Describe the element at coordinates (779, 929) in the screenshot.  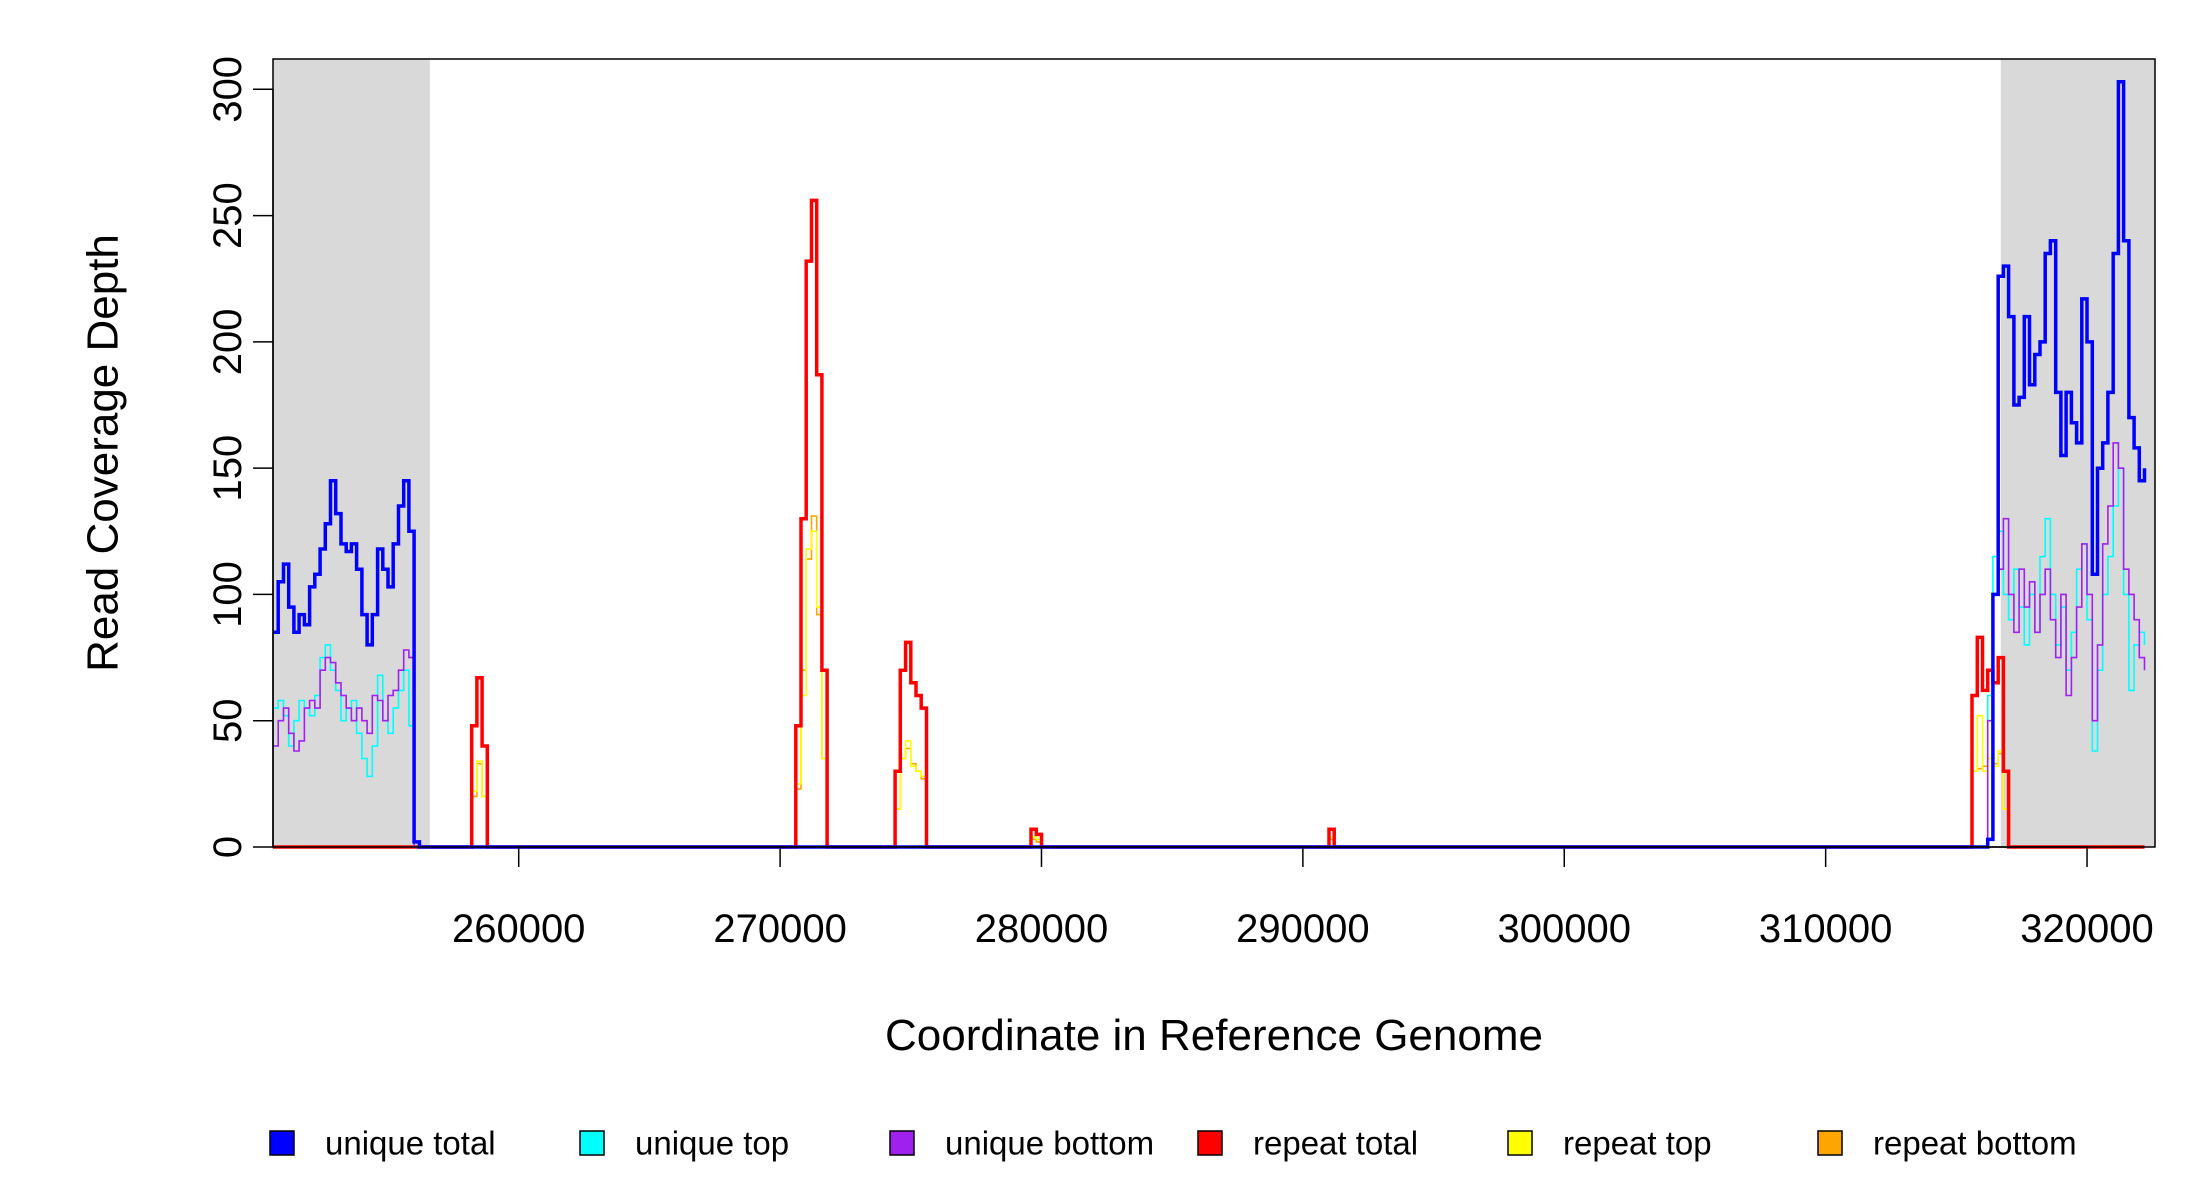
I see `x-tick-label: 270000` at that location.